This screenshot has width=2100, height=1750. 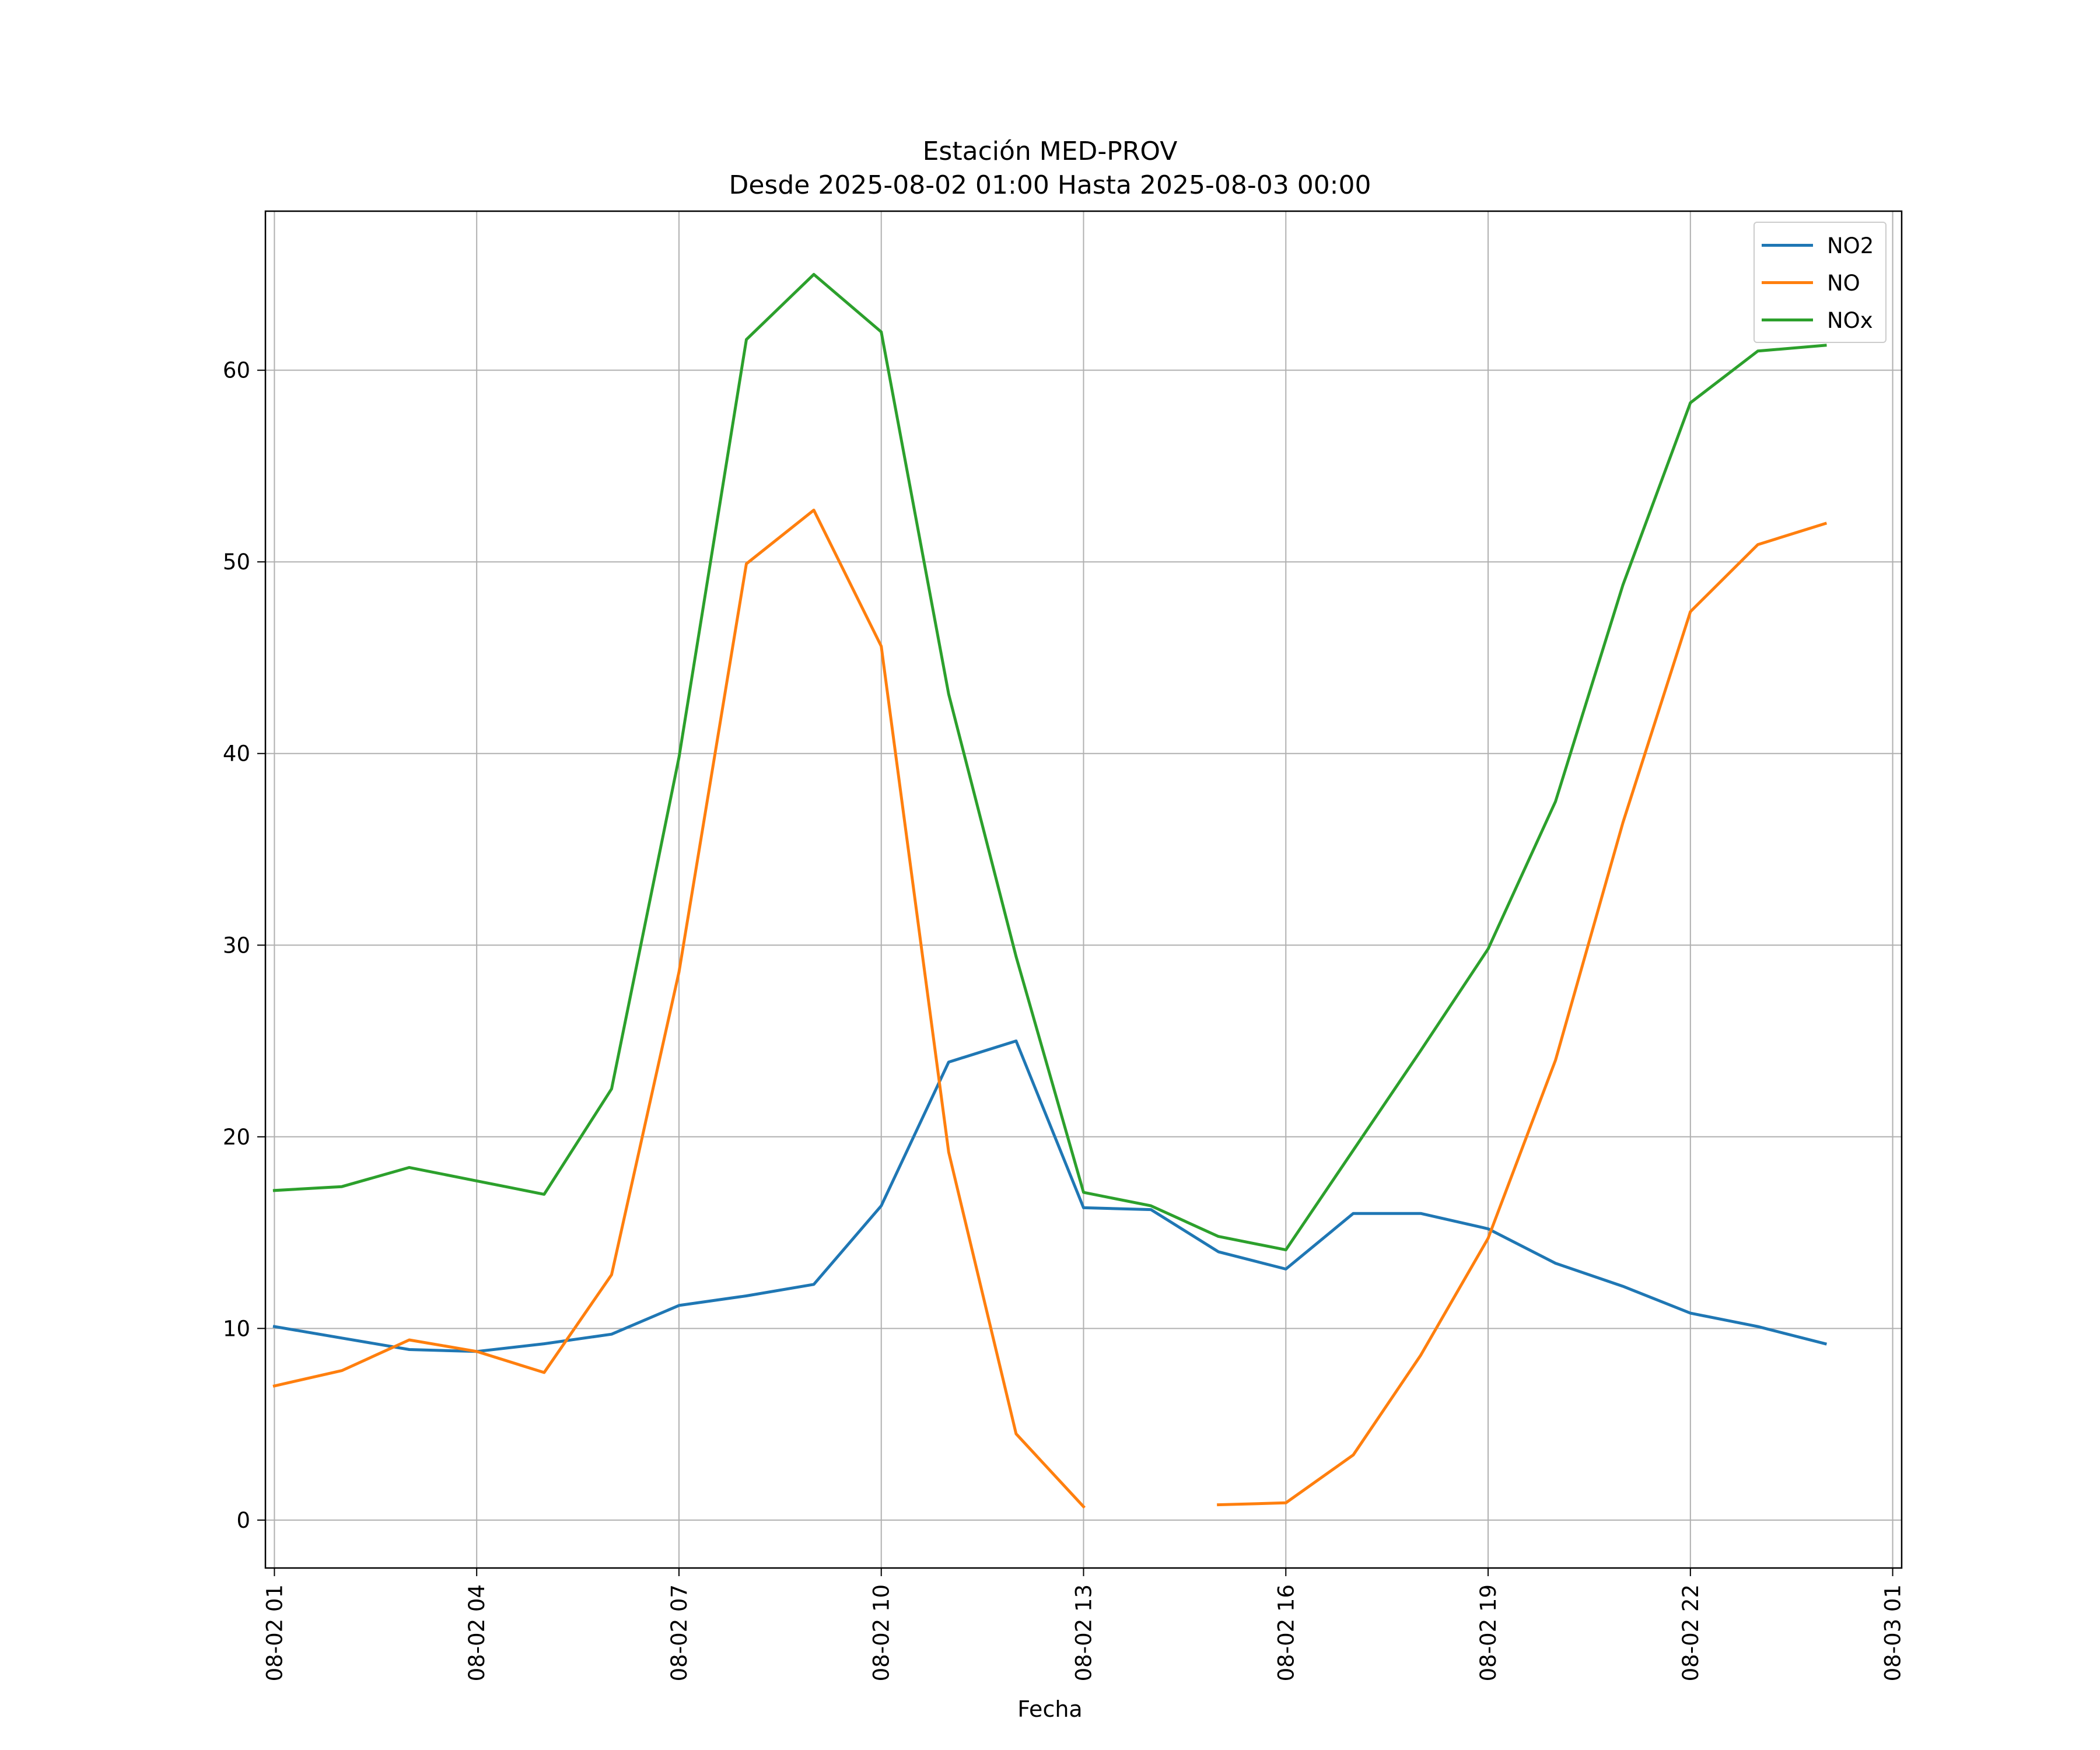 I want to click on y-tick-label: 20, so click(x=236, y=1137).